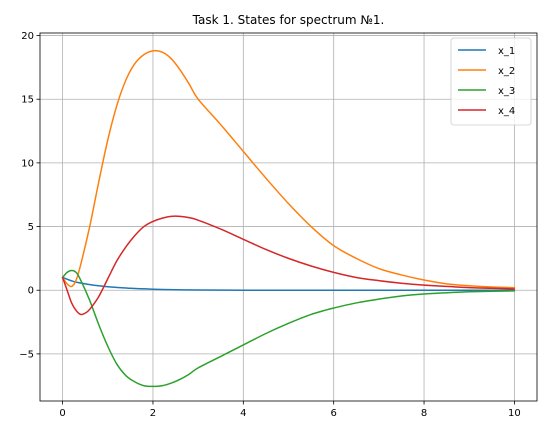  Describe the element at coordinates (506, 91) in the screenshot. I see `legend-label: x_3` at that location.